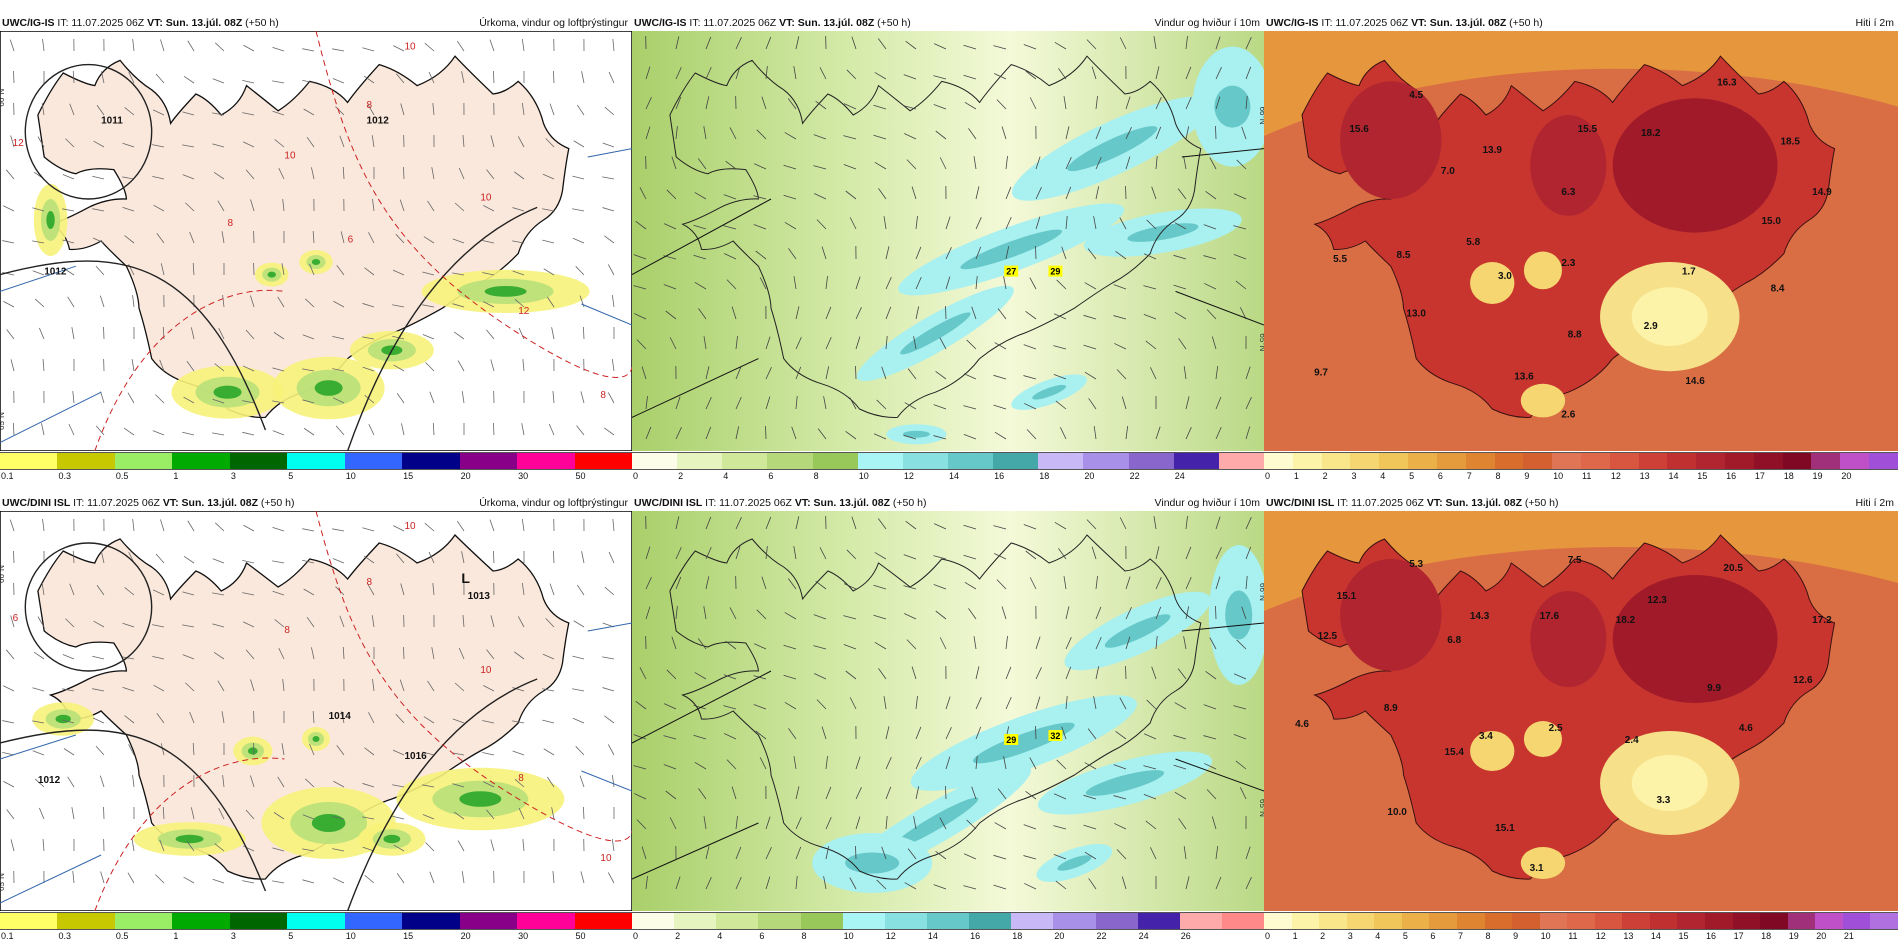  What do you see at coordinates (1581, 83) in the screenshot?
I see `temp-field` at bounding box center [1581, 83].